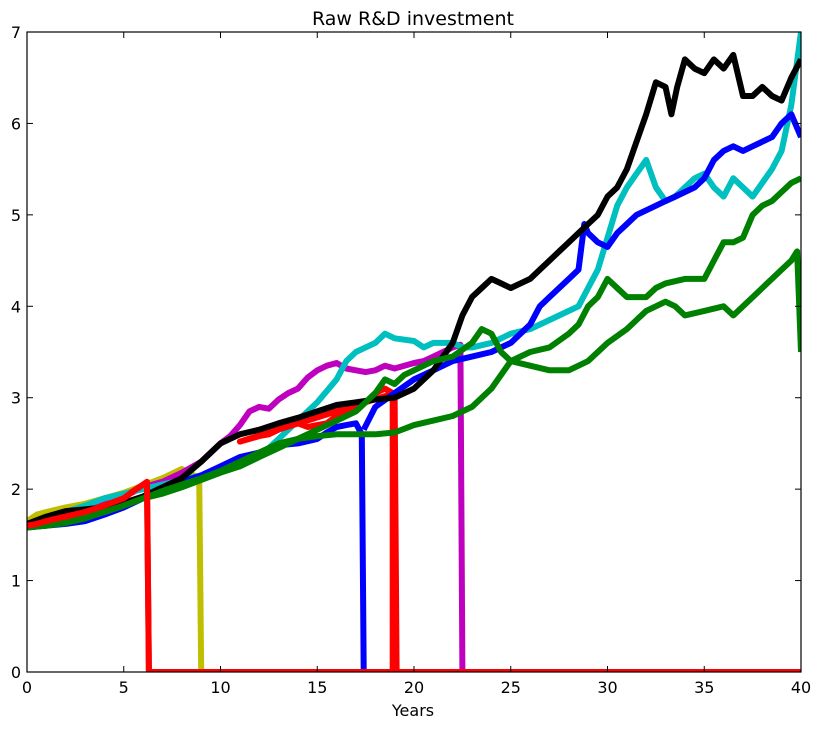 The height and width of the screenshot is (730, 821). Describe the element at coordinates (607, 687) in the screenshot. I see `x-tick-label: 30` at that location.